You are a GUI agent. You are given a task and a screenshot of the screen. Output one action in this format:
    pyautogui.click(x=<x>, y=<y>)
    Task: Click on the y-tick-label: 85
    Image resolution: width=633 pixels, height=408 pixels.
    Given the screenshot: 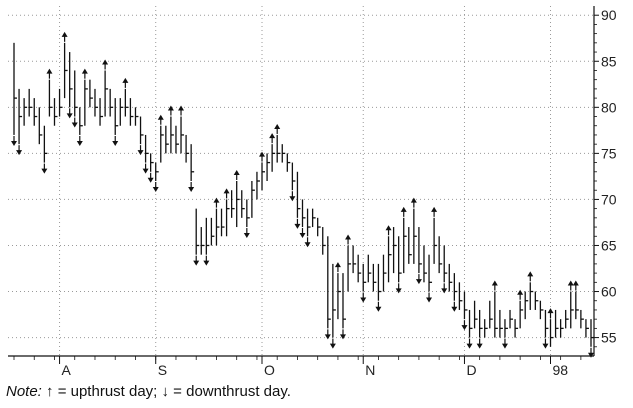 What is the action you would take?
    pyautogui.click(x=609, y=61)
    